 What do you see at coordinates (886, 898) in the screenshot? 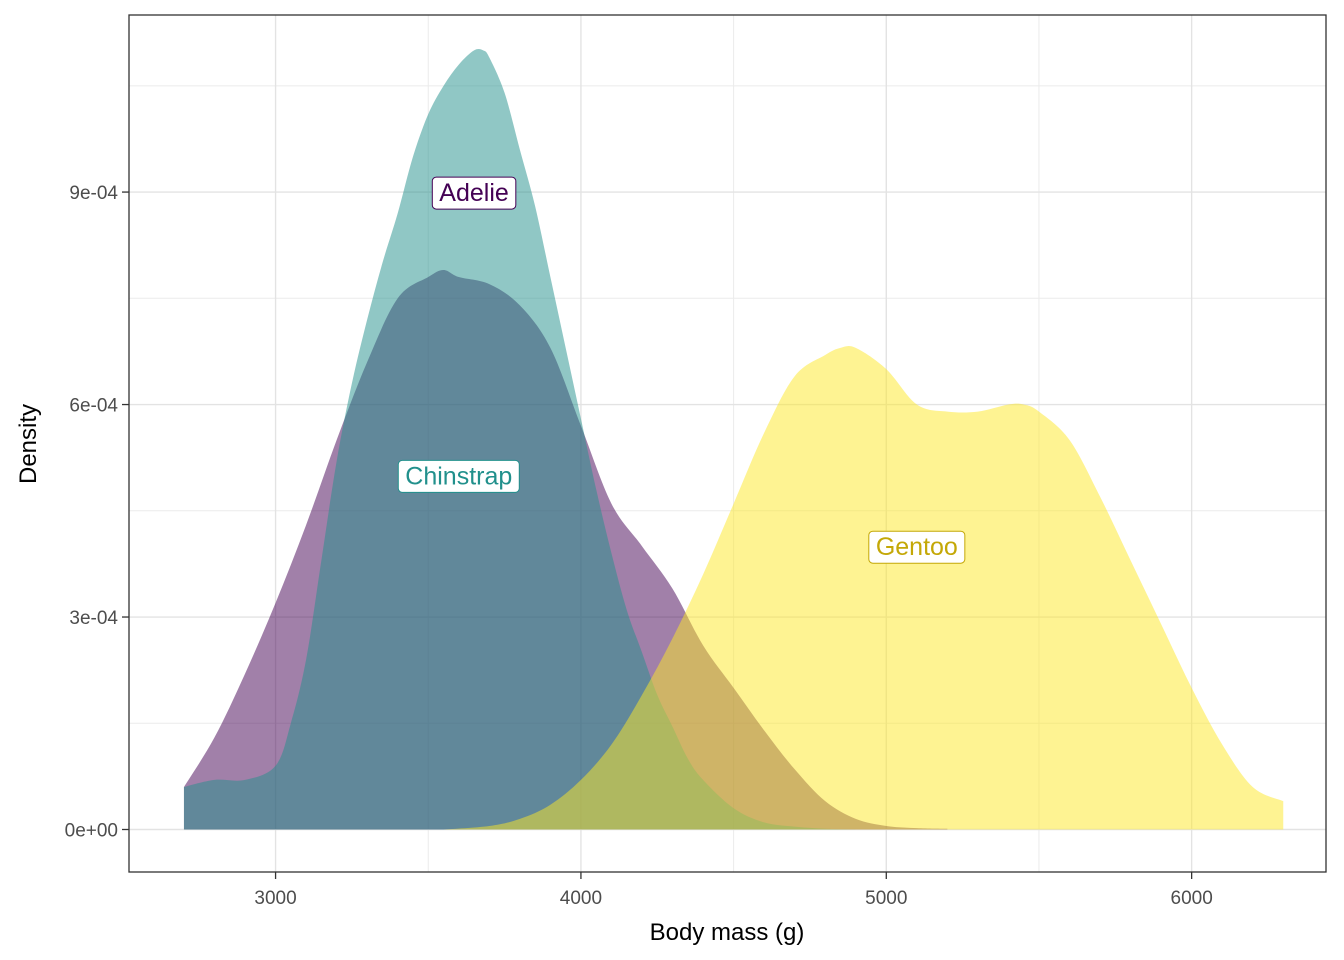
I see `x-tick-label: 5000` at bounding box center [886, 898].